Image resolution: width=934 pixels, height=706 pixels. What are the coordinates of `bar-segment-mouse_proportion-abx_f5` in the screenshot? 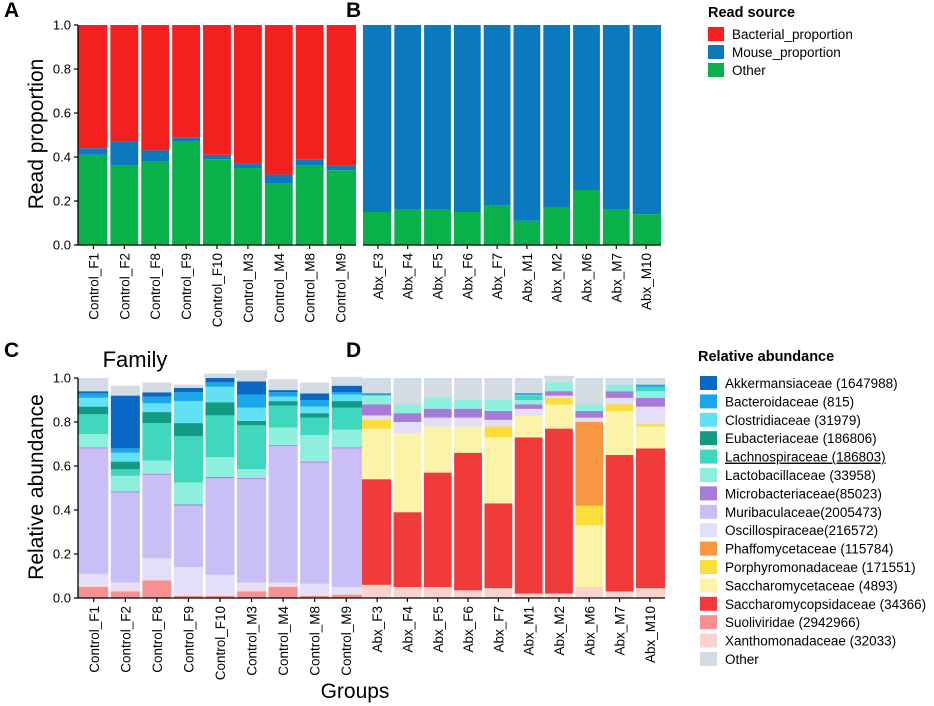 It's located at (437, 117).